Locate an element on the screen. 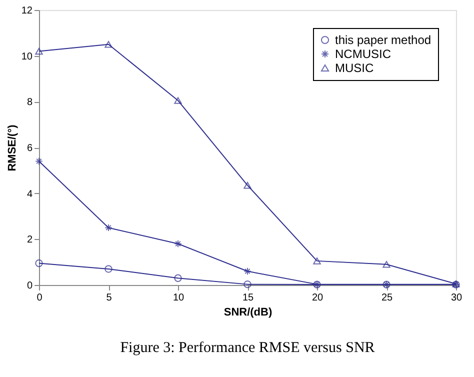 The image size is (474, 377). y-tick-label: 12 is located at coordinates (27, 11).